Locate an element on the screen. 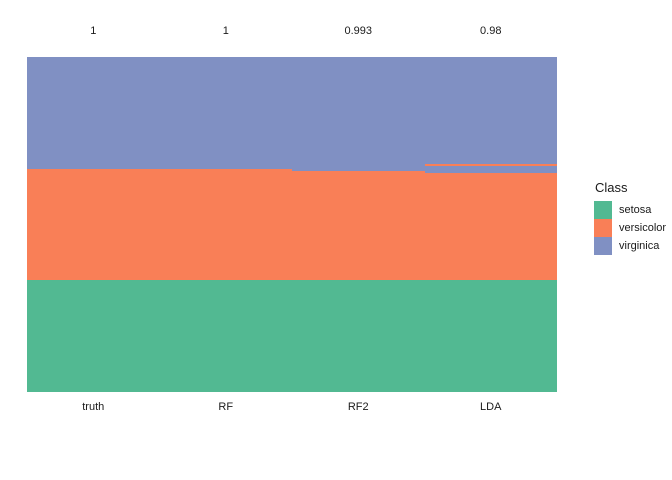 The image size is (672, 480). accuracy-label-RF2: 0.993 is located at coordinates (358, 31).